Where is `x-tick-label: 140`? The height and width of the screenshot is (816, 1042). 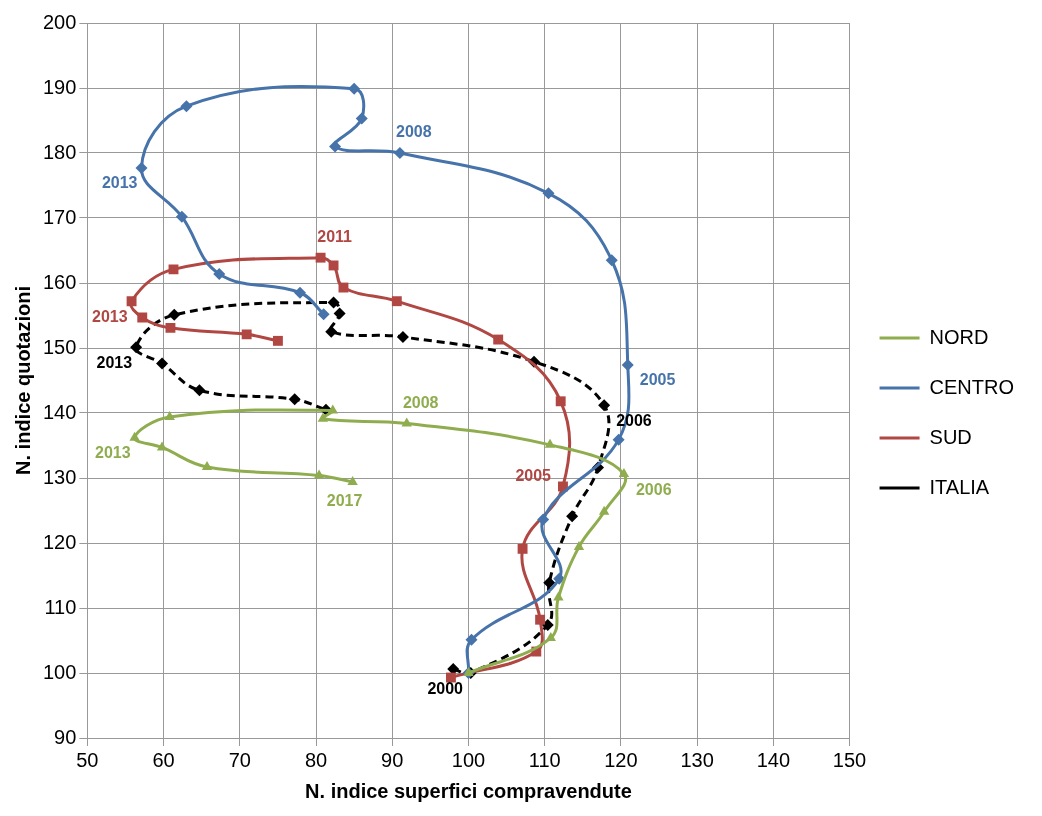 x-tick-label: 140 is located at coordinates (773, 759).